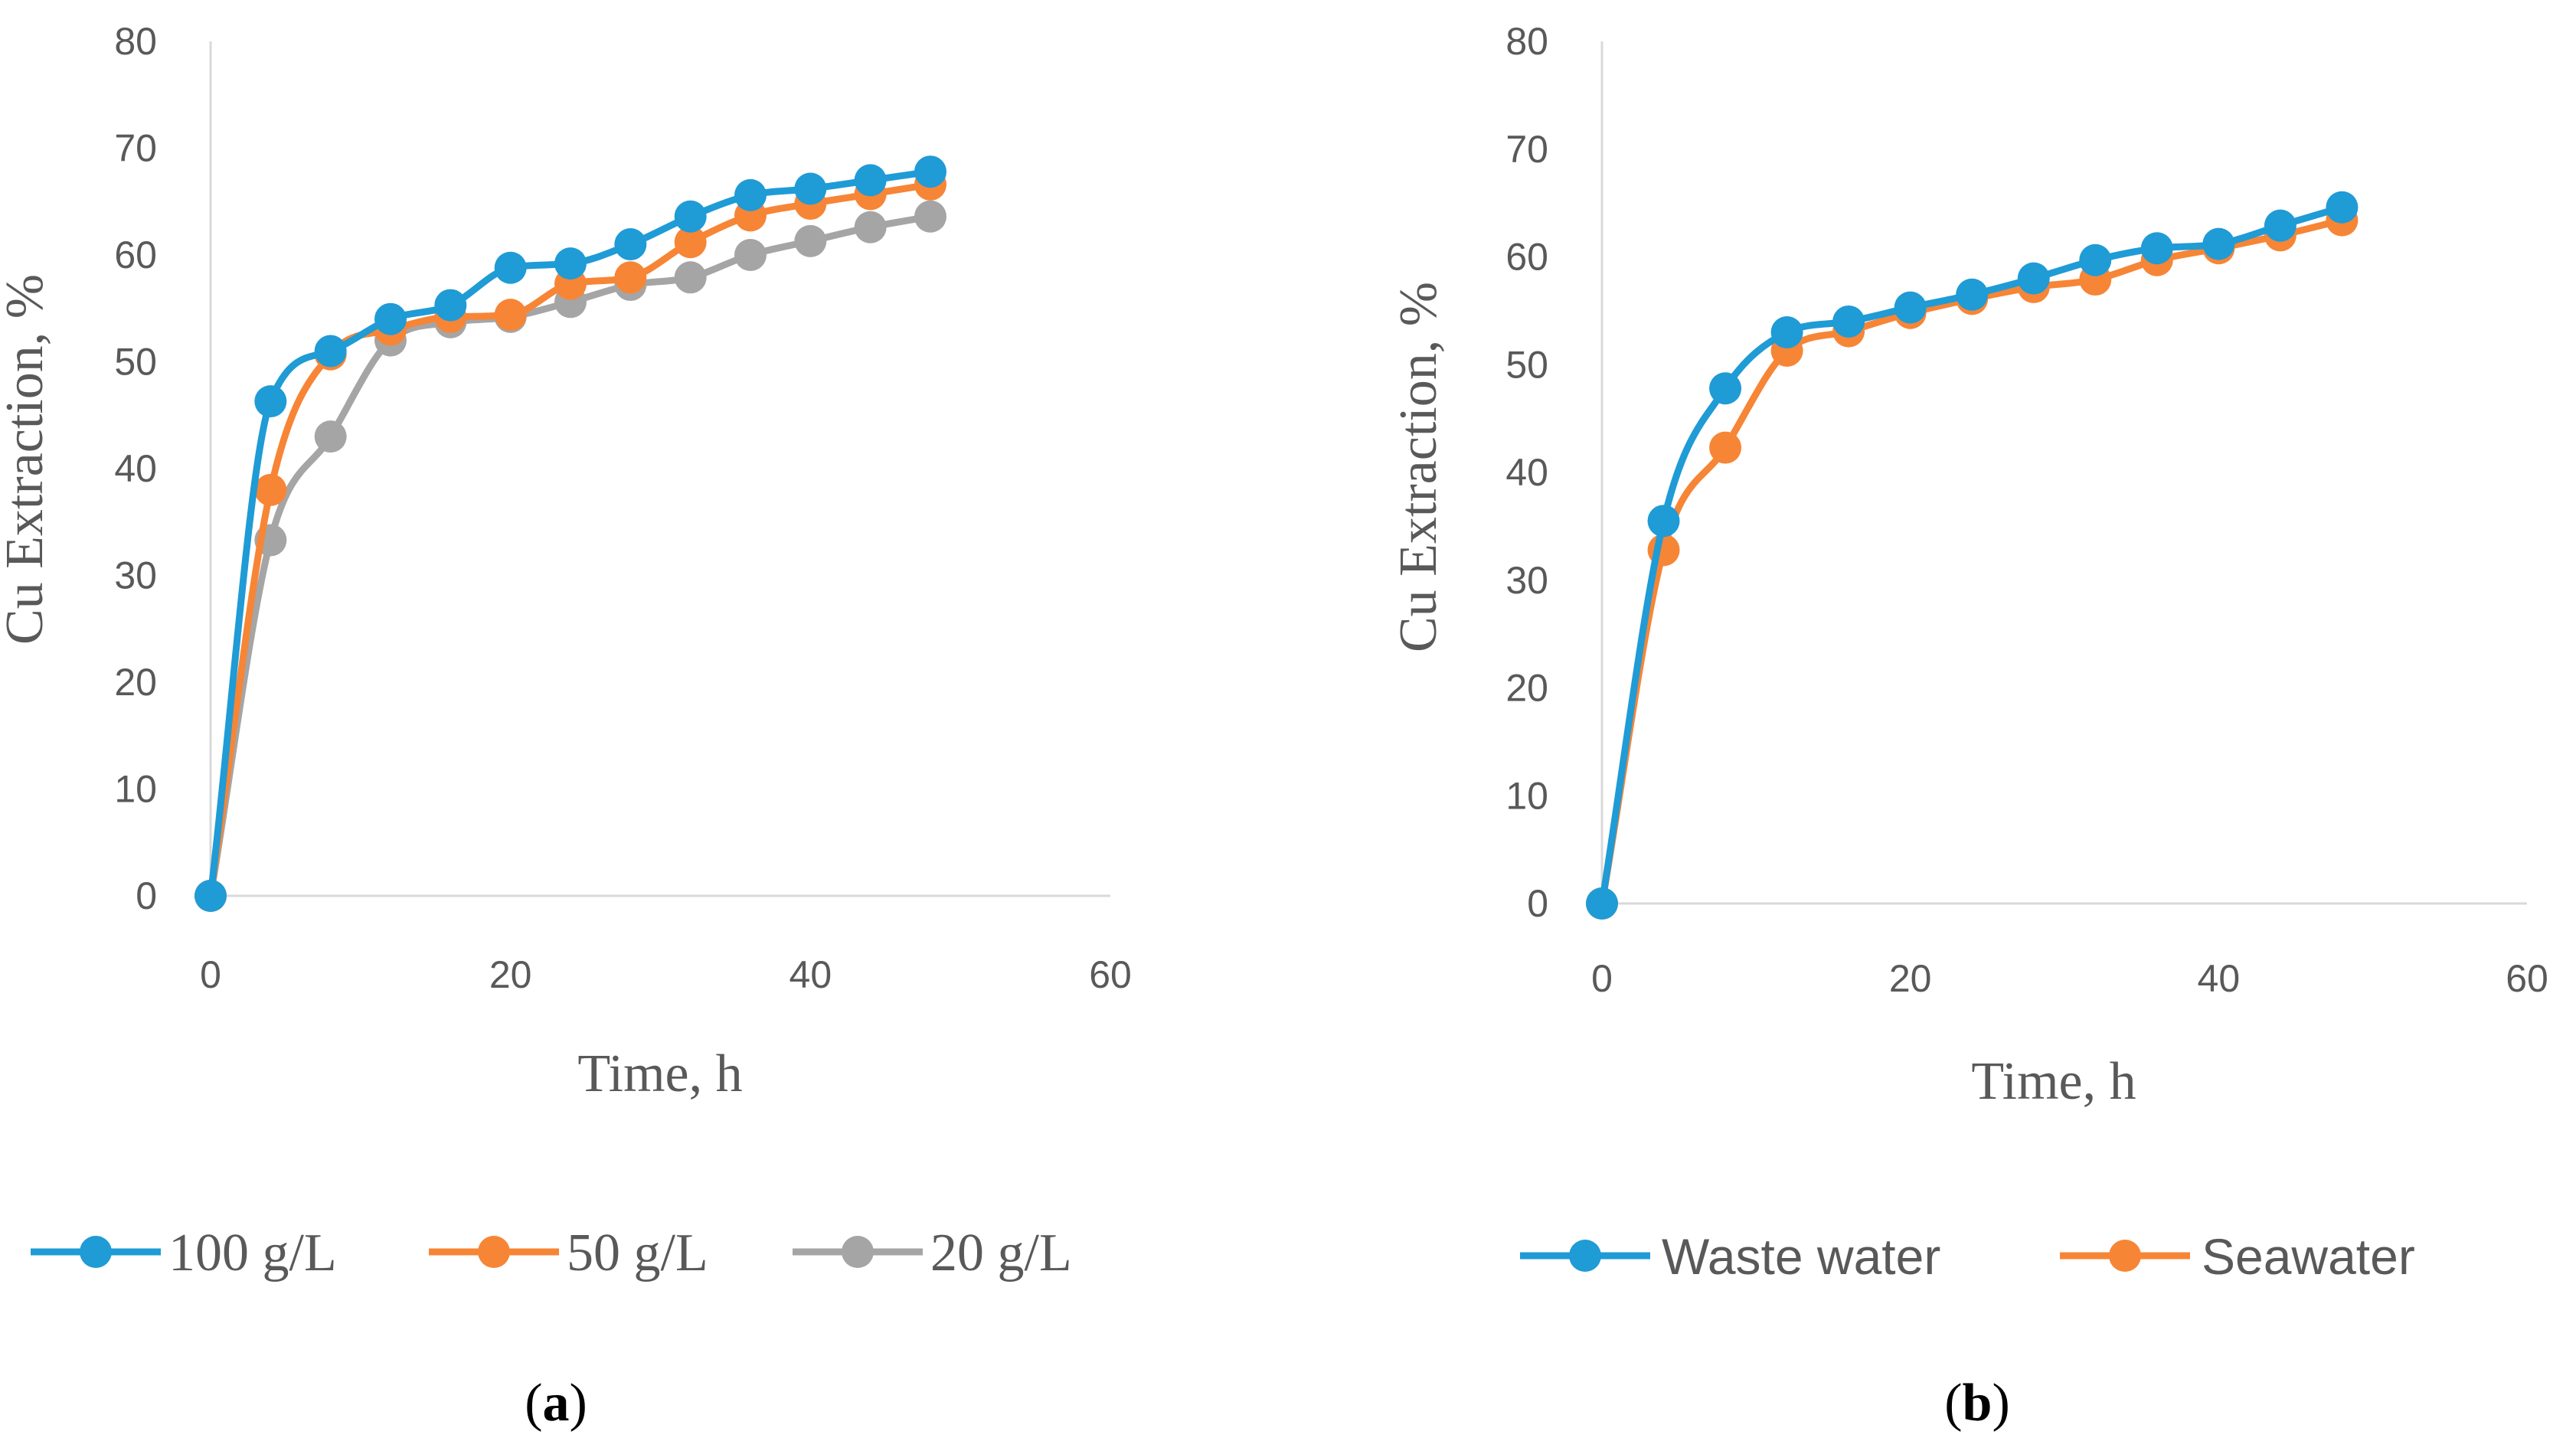 The image size is (2576, 1441). I want to click on legend-item: 100 g/L, so click(184, 1253).